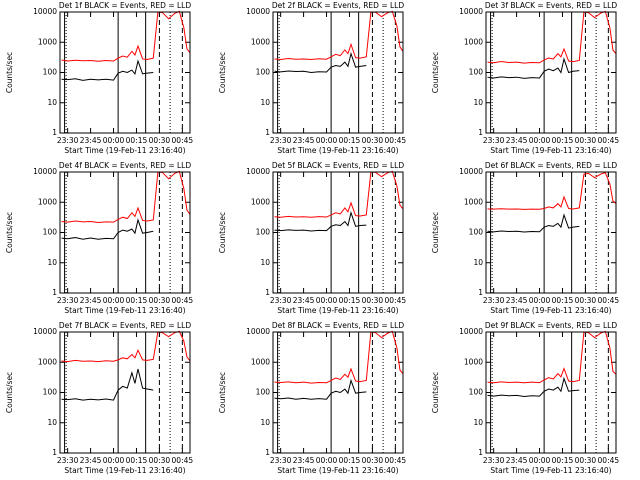 The width and height of the screenshot is (640, 480). Describe the element at coordinates (125, 5) in the screenshot. I see `chart-title: Det 1f BLACK = Events, RED = LLD` at that location.